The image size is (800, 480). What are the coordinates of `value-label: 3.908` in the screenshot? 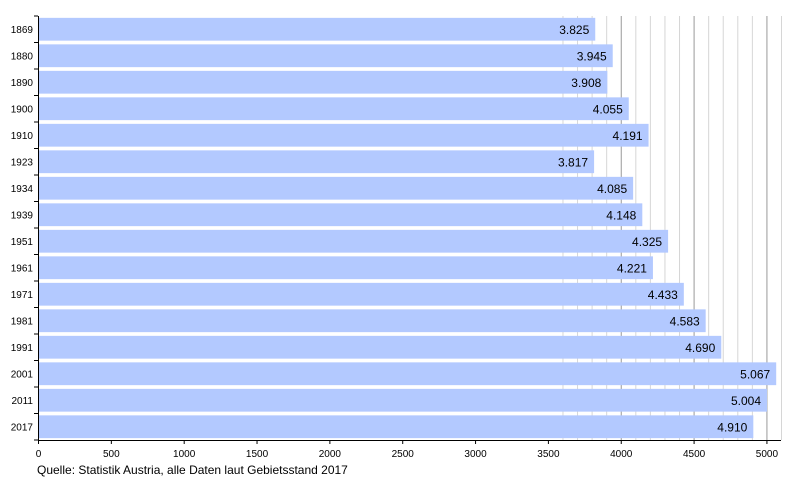 It's located at (586, 83).